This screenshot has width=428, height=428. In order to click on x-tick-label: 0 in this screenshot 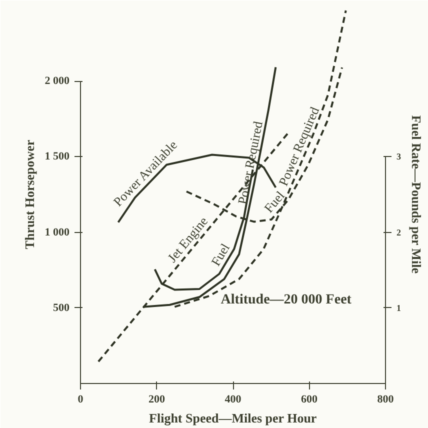, I will do `click(81, 400)`.